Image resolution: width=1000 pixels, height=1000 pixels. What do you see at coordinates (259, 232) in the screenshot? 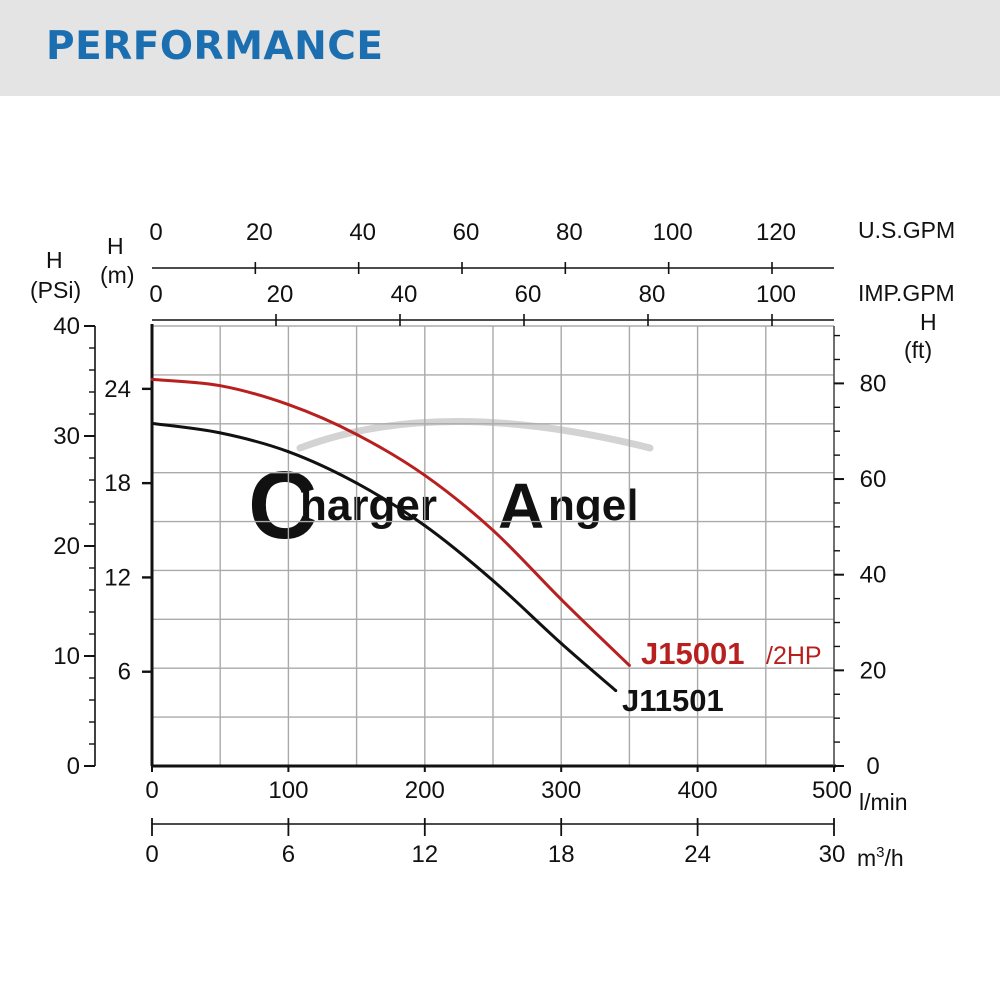
I see `x-tick-label-us-gpm: 20` at bounding box center [259, 232].